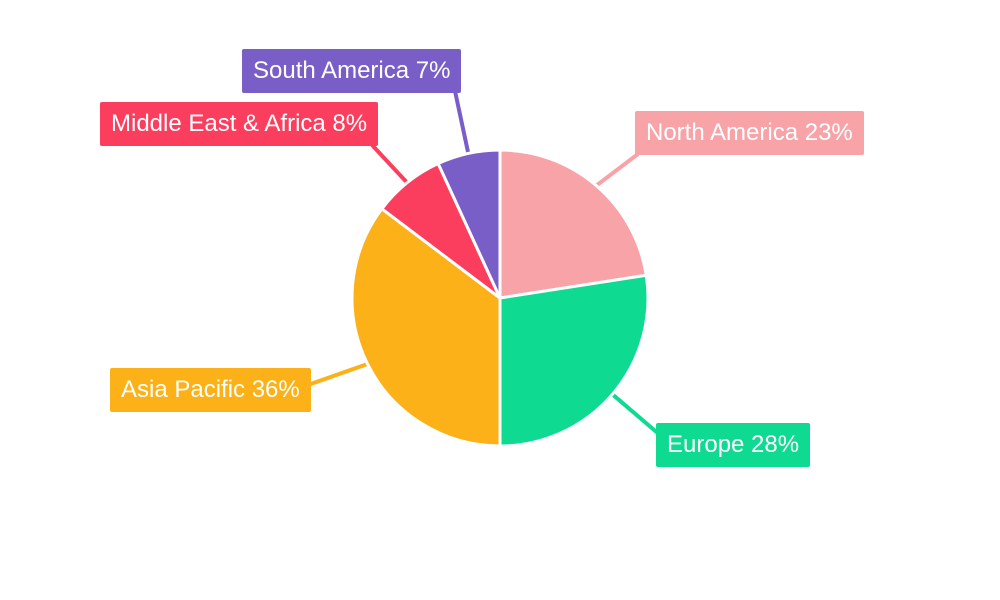 The image size is (1000, 600). Describe the element at coordinates (352, 71) in the screenshot. I see `pie-label-south-america: South America 7%` at that location.